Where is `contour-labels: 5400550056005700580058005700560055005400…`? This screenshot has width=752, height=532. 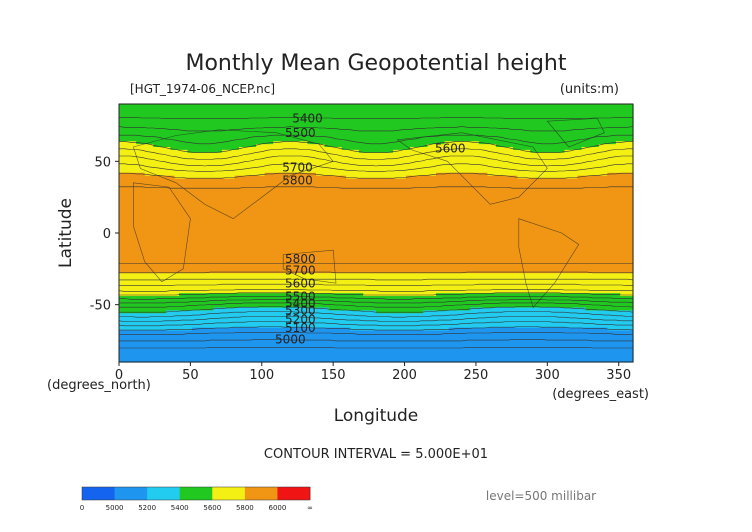
contour-labels: 5400550056005700580058005700560055005400… is located at coordinates (370, 229).